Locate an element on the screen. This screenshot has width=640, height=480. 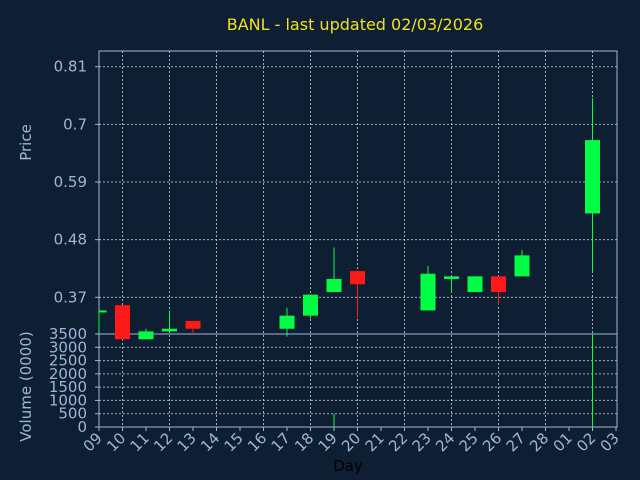
x-tick-label: 11 is located at coordinates (140, 442).